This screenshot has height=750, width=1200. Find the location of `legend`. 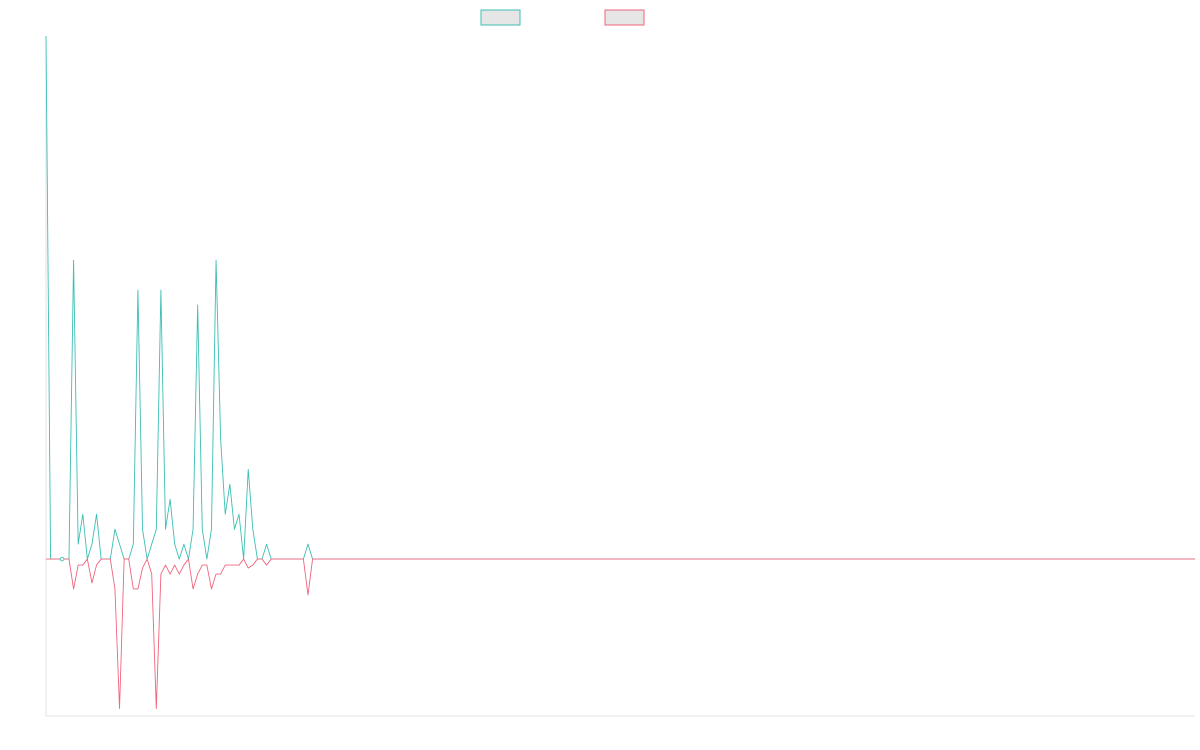

legend is located at coordinates (562, 17).